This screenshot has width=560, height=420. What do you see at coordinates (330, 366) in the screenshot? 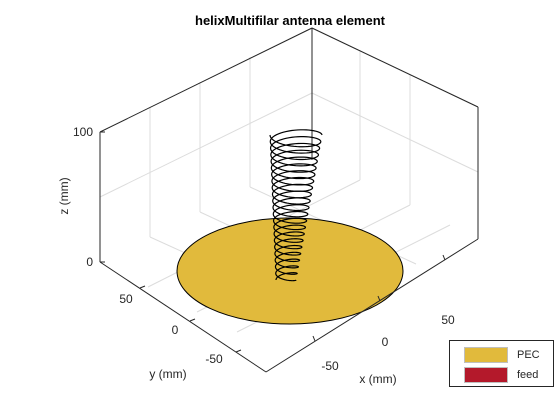
I see `x-tick-label: -50` at bounding box center [330, 366].